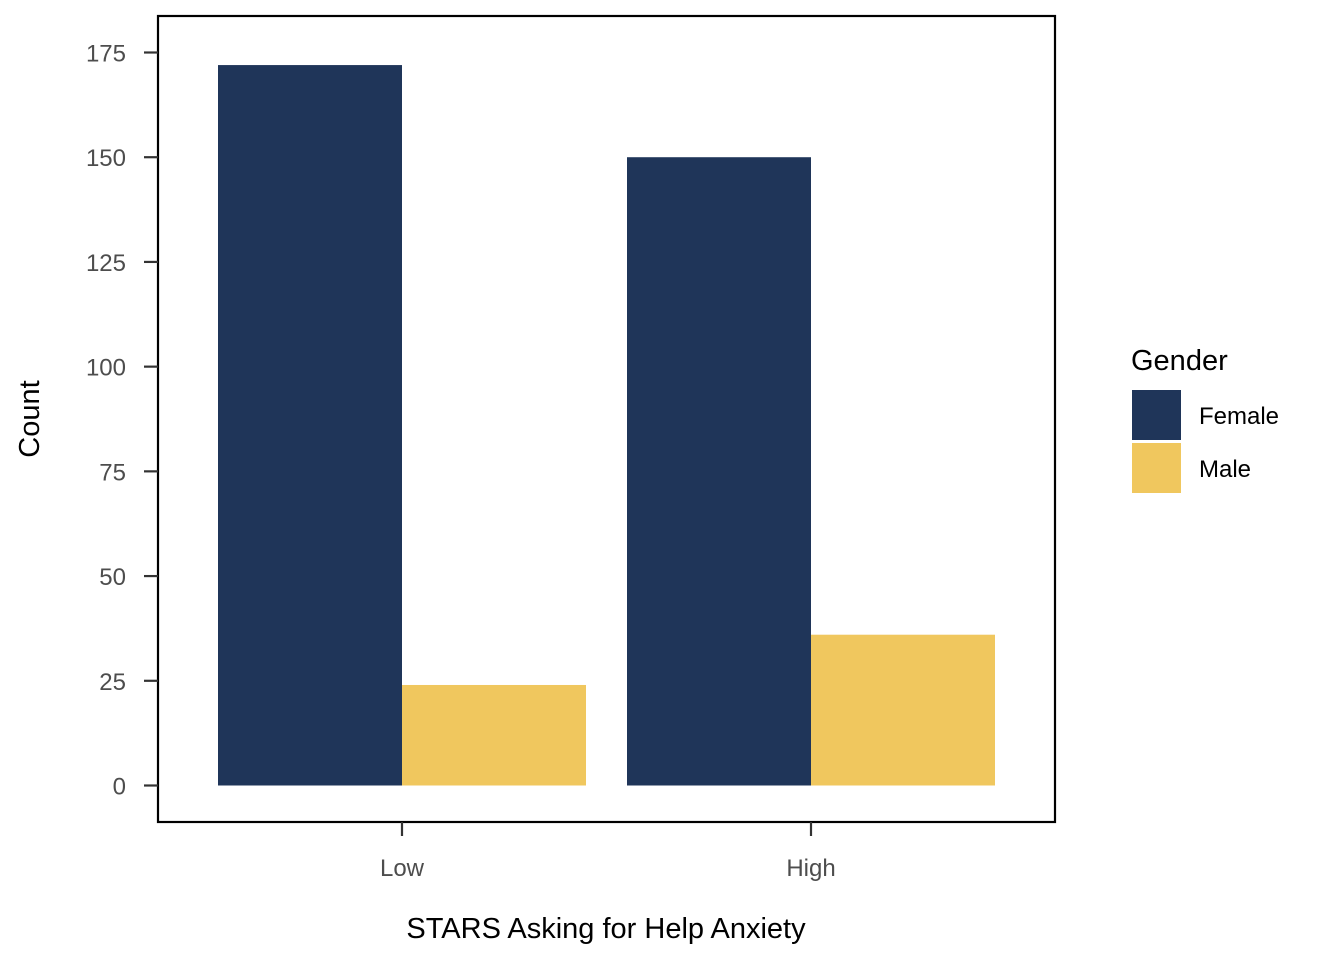 The height and width of the screenshot is (960, 1344). I want to click on y-tick-label: 75, so click(112, 472).